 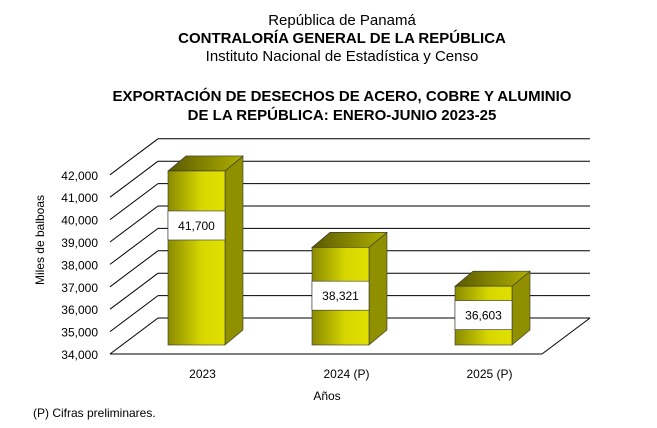 I want to click on header-line2: CONTRALORÍA GENERAL DE LA REPÚBLICA, so click(x=342, y=38).